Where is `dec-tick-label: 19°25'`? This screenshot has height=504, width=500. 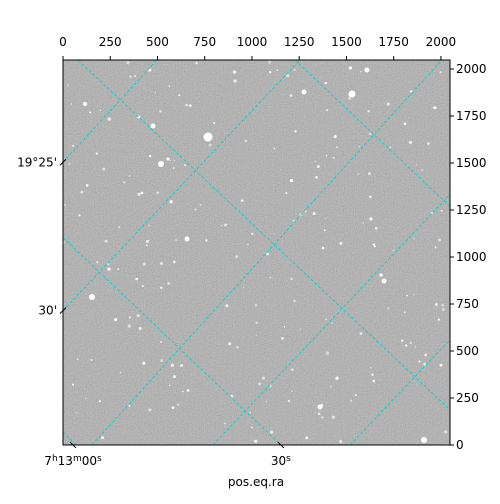
dec-tick-label: 19°25' is located at coordinates (37, 162).